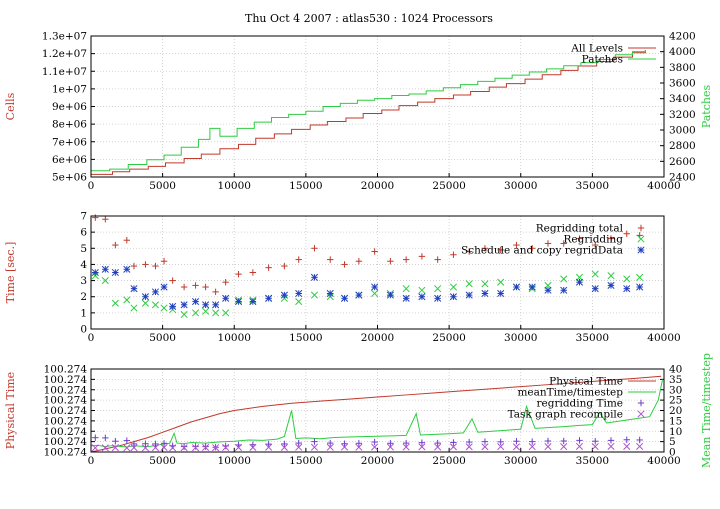 This screenshot has width=720, height=509. I want to click on y2-tick-label: 15, so click(675, 421).